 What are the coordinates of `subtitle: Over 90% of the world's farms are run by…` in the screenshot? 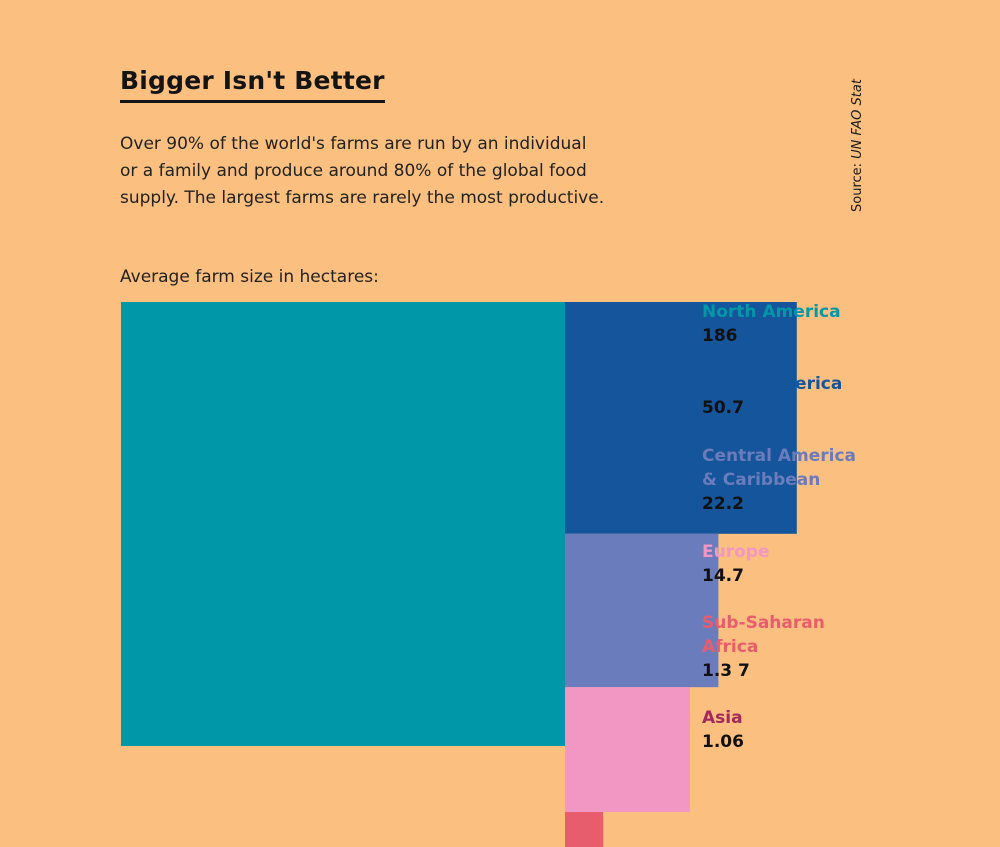 It's located at (362, 171).